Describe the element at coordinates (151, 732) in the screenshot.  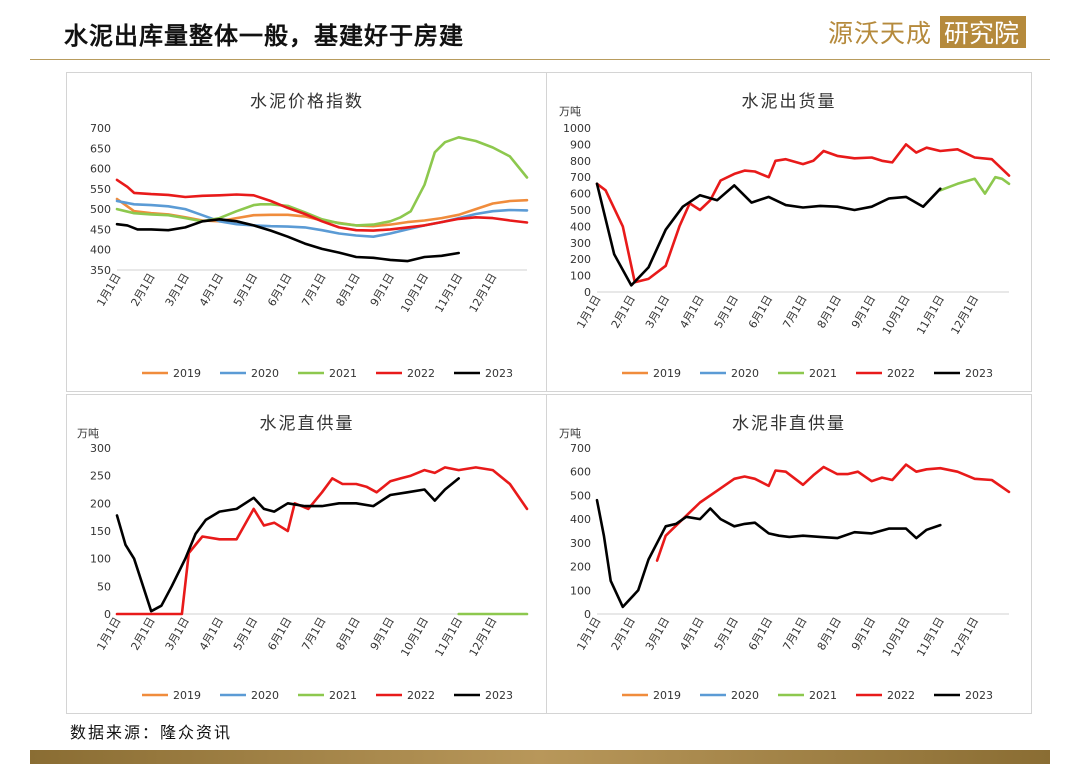
I see `data-source: 数据来源：隆众资讯` at that location.